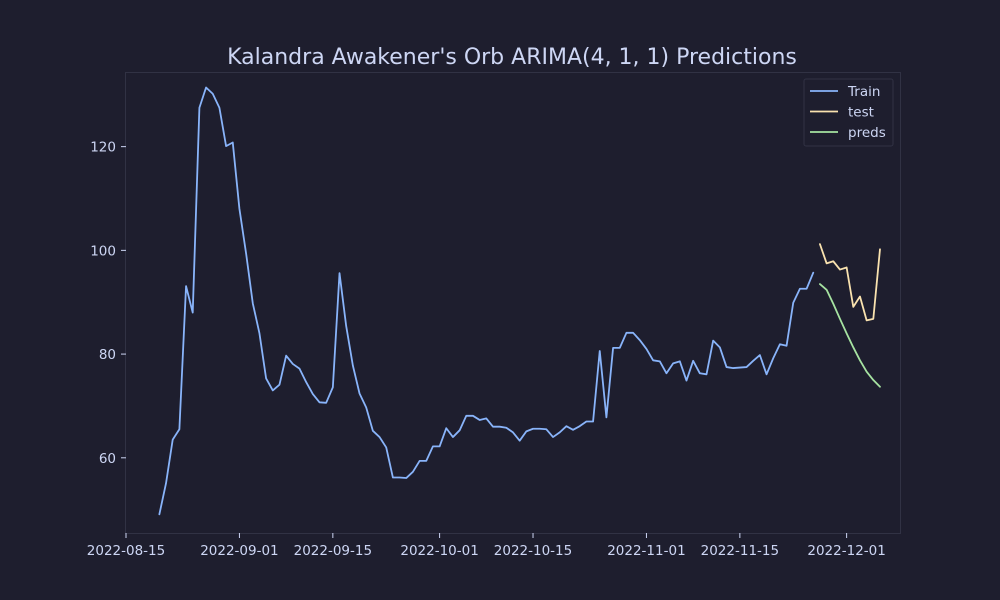  Describe the element at coordinates (861, 113) in the screenshot. I see `legend-label-test: test` at that location.